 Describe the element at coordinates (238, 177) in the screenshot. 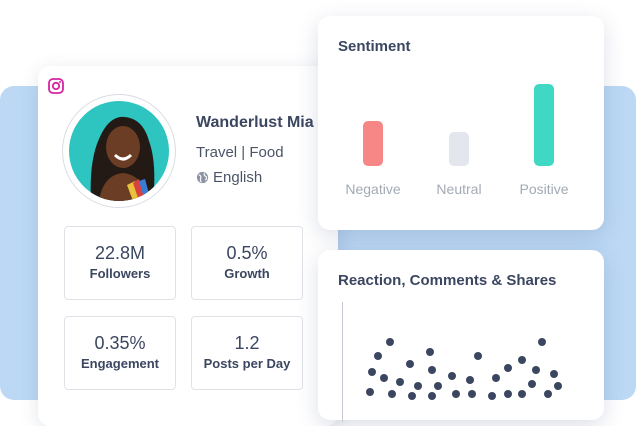

I see `language-label: English` at that location.